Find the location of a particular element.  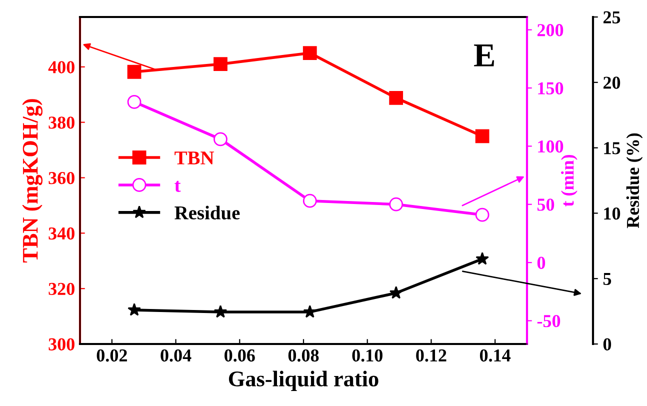

x-tick-label: 0.14 is located at coordinates (495, 355).